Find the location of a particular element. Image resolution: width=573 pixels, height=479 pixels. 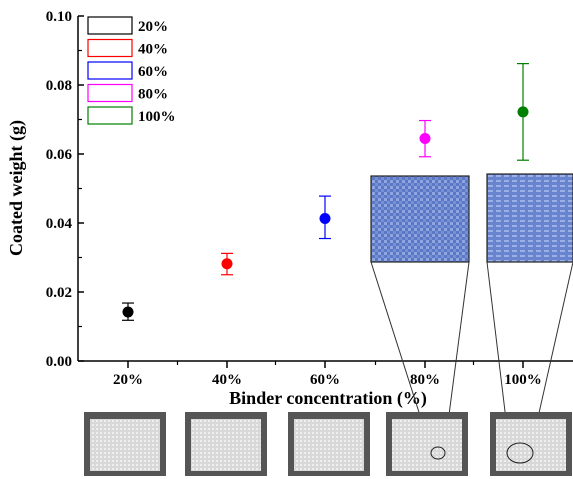

legend-label: 100% is located at coordinates (157, 117).